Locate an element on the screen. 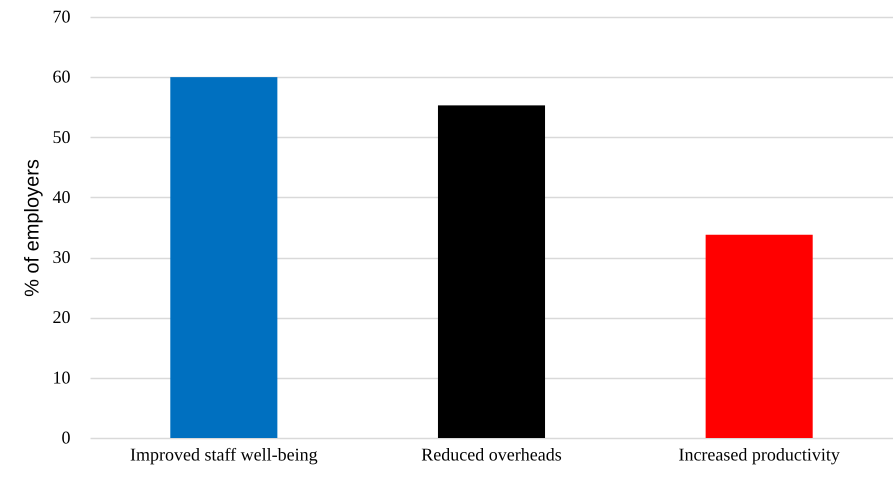  y-axis-title: % of employers is located at coordinates (33, 228).